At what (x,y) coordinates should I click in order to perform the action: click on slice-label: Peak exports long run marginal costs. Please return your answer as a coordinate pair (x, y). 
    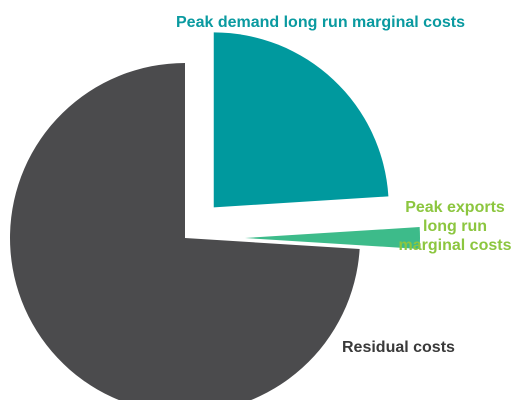
    Looking at the image, I should click on (455, 226).